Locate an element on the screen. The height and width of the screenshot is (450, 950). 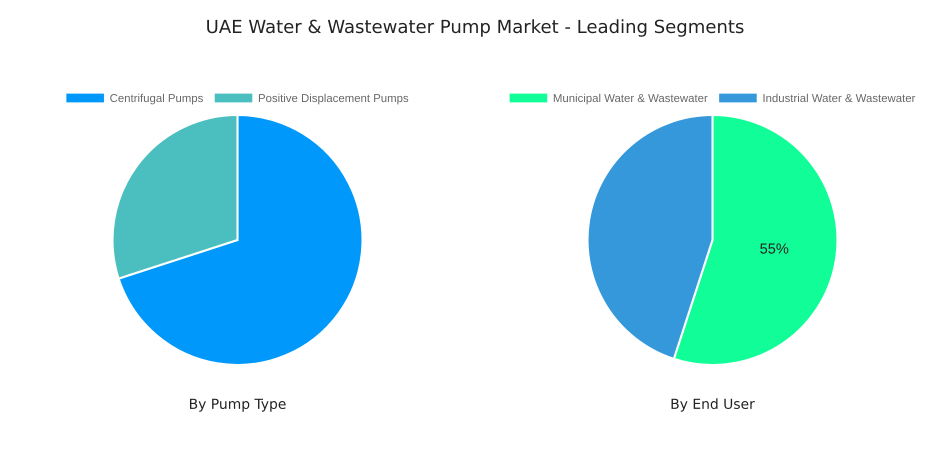
legend-label: Industrial Water & Wastewater is located at coordinates (839, 98).